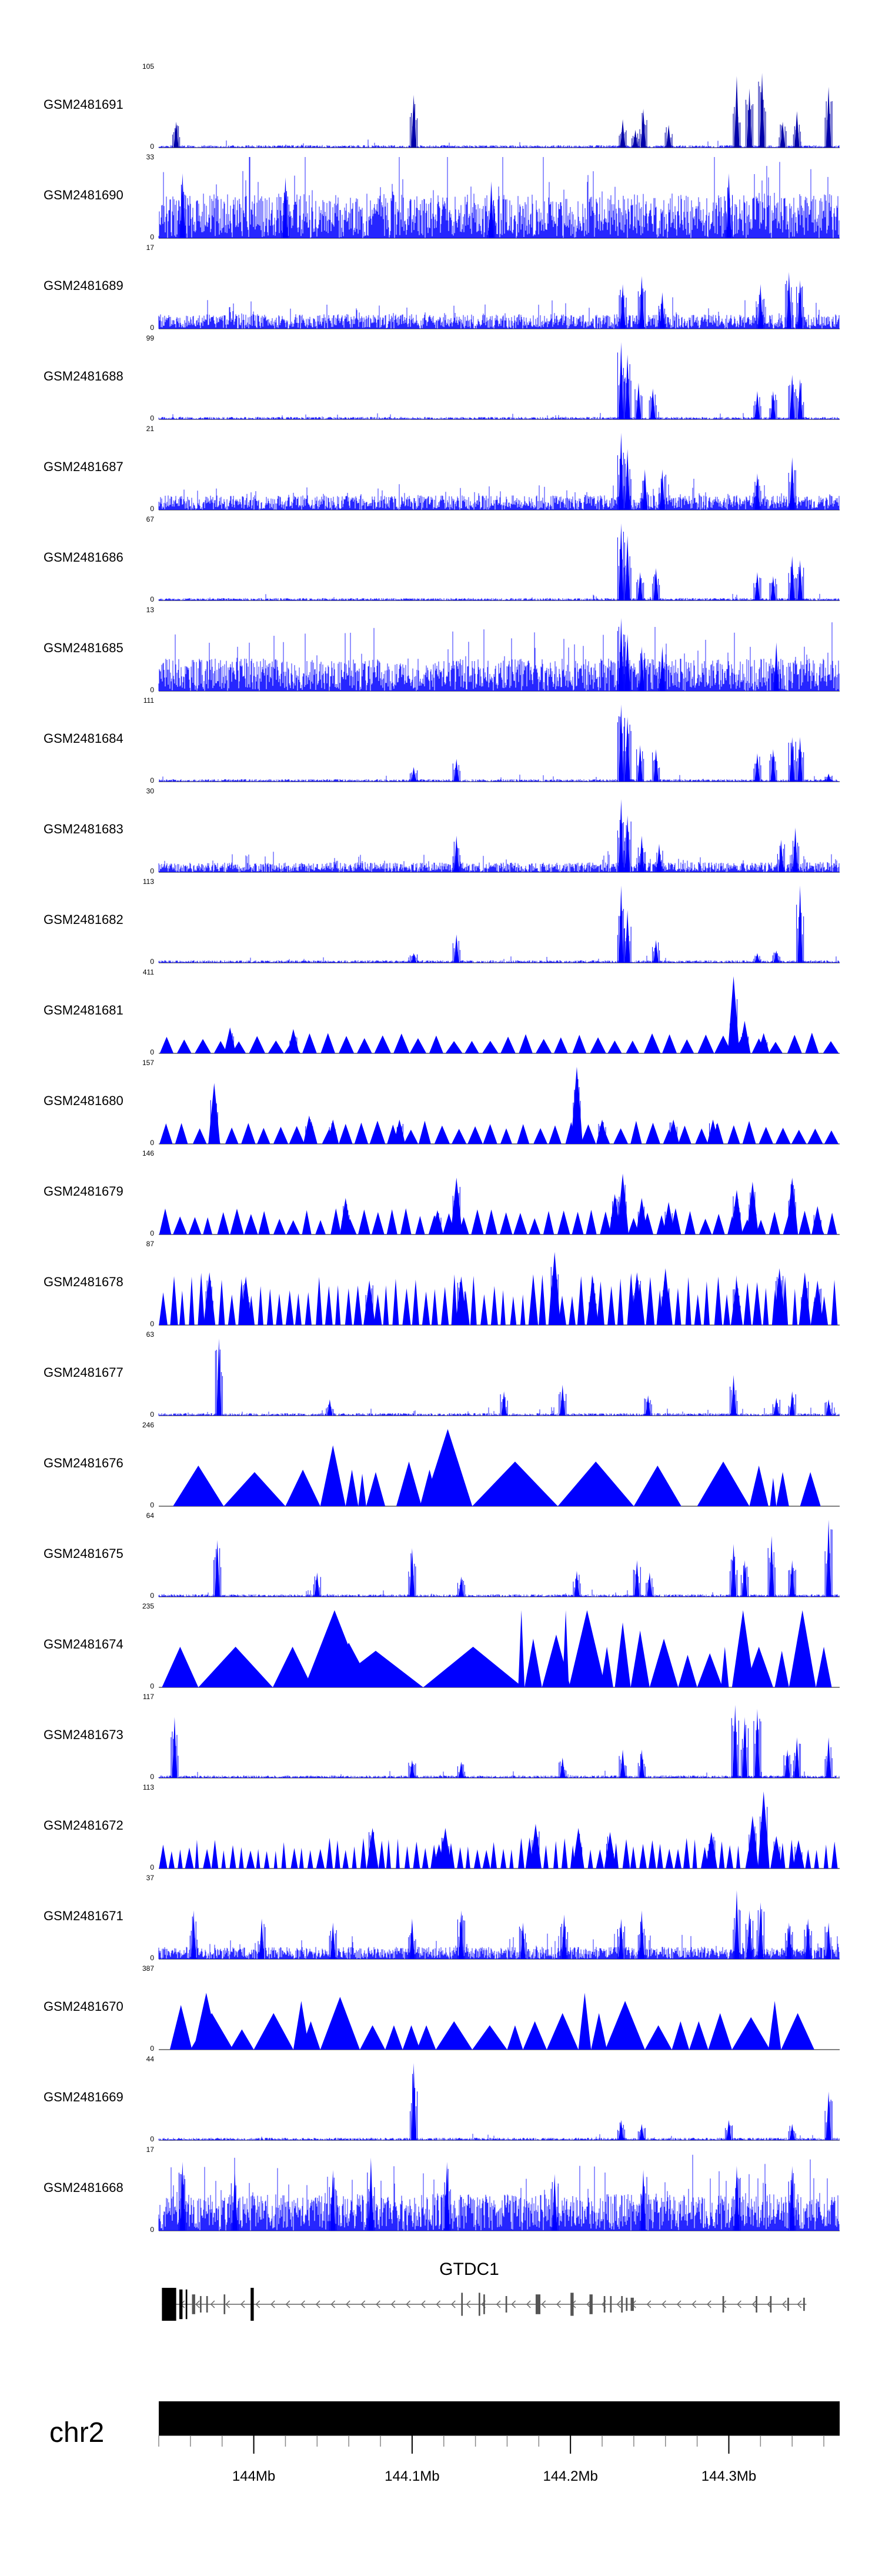 This screenshot has height=2576, width=882. Describe the element at coordinates (83, 829) in the screenshot. I see `track-label: GSM2481683` at that location.